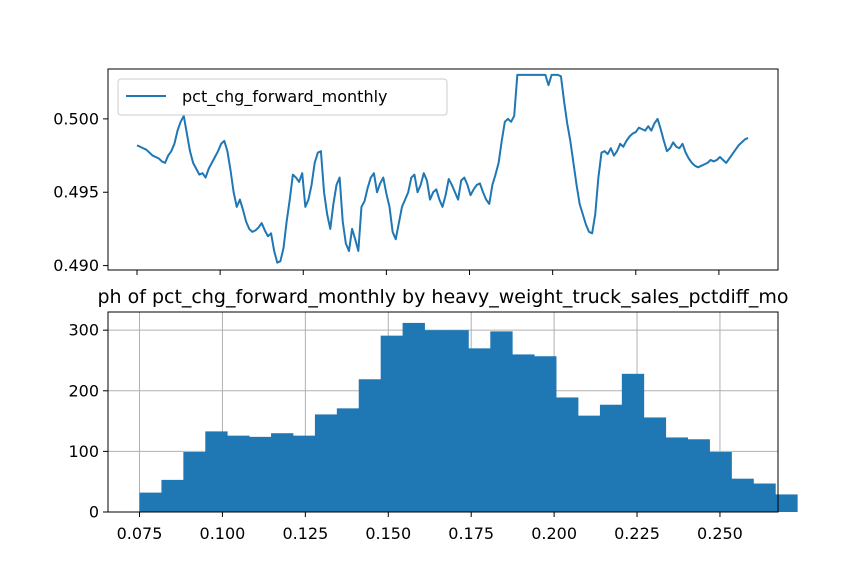 Image resolution: width=864 pixels, height=576 pixels. I want to click on legend-box, so click(282, 97).